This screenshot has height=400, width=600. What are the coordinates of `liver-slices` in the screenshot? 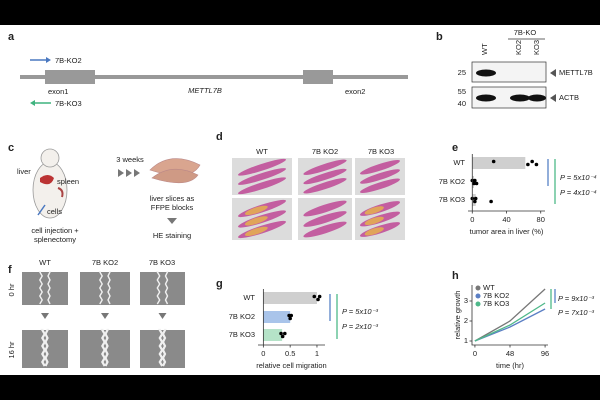 It's located at (175, 176).